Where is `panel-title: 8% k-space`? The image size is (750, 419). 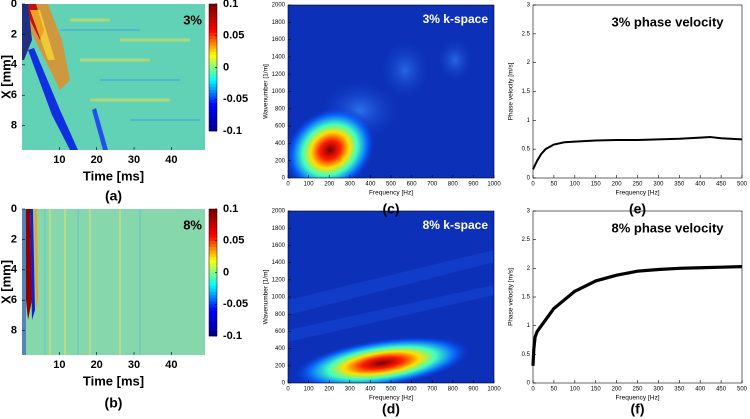
panel-title: 8% k-space is located at coordinates (456, 225).